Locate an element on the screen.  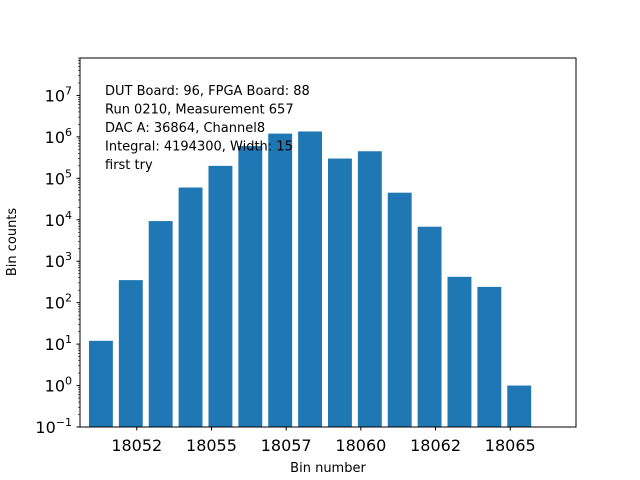
y-tick-label: 10⁶ is located at coordinates (58, 136).